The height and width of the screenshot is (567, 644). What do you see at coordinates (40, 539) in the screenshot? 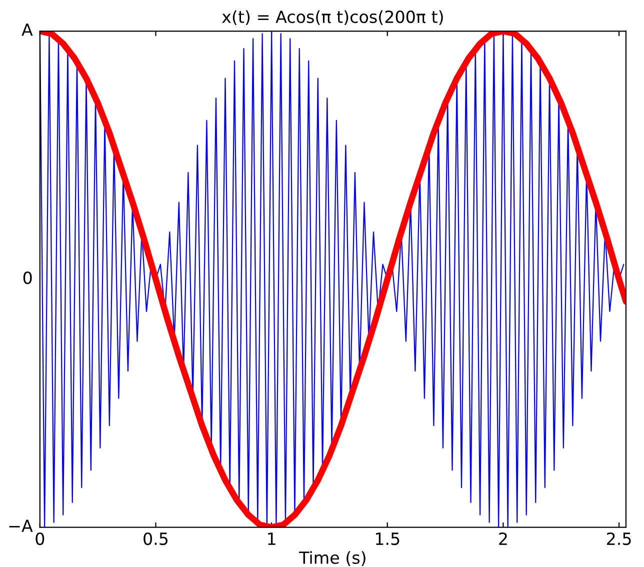
I see `x-tick-label: 0` at bounding box center [40, 539].